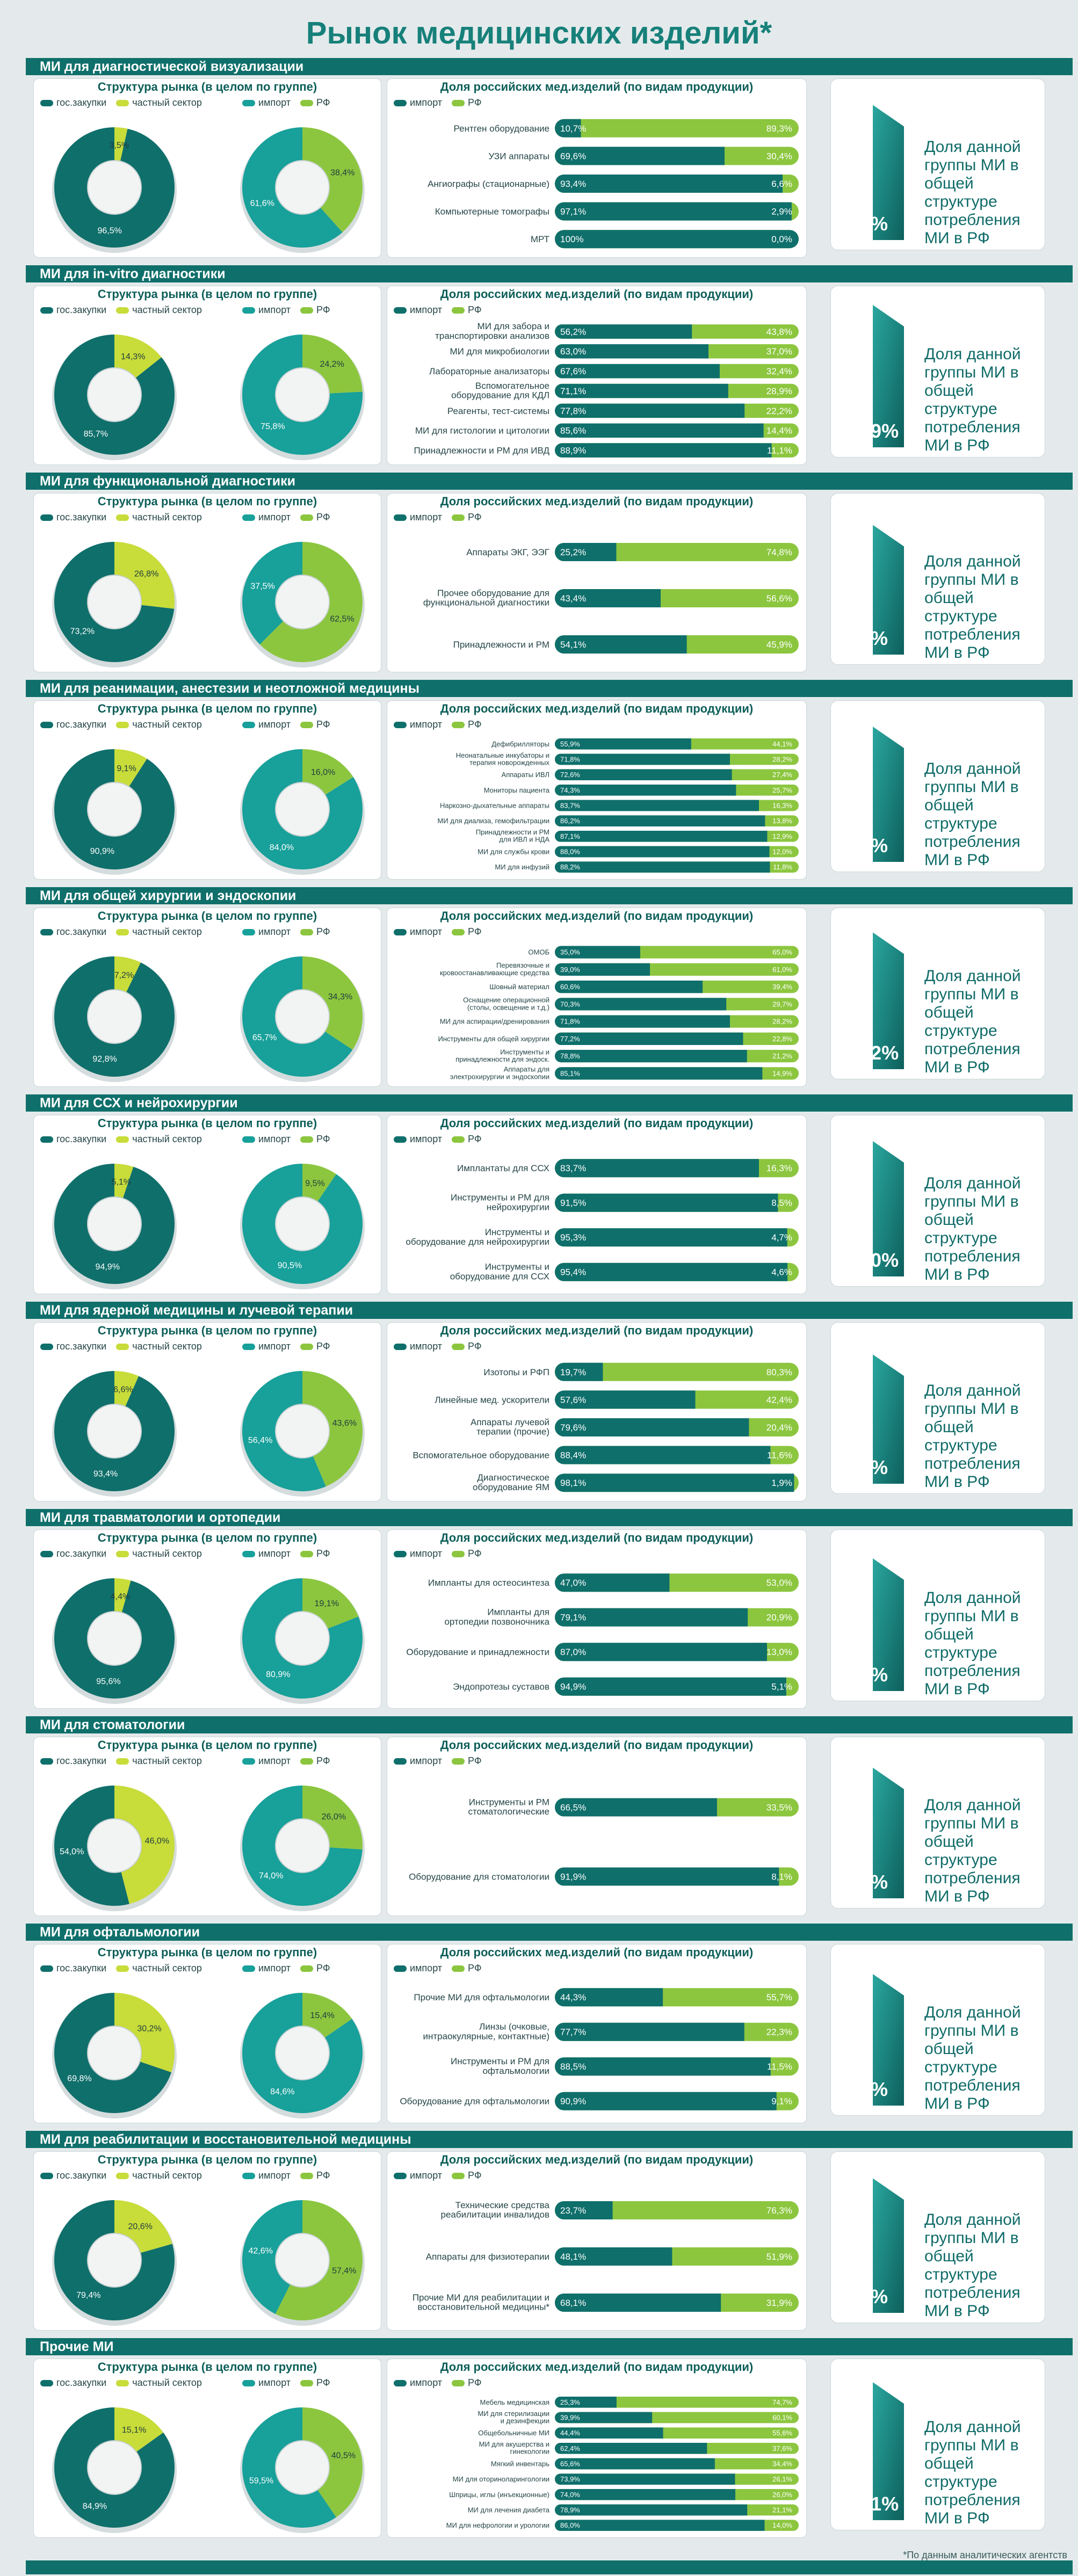  I want to click on bar-import-value: 79,1%, so click(573, 1618).